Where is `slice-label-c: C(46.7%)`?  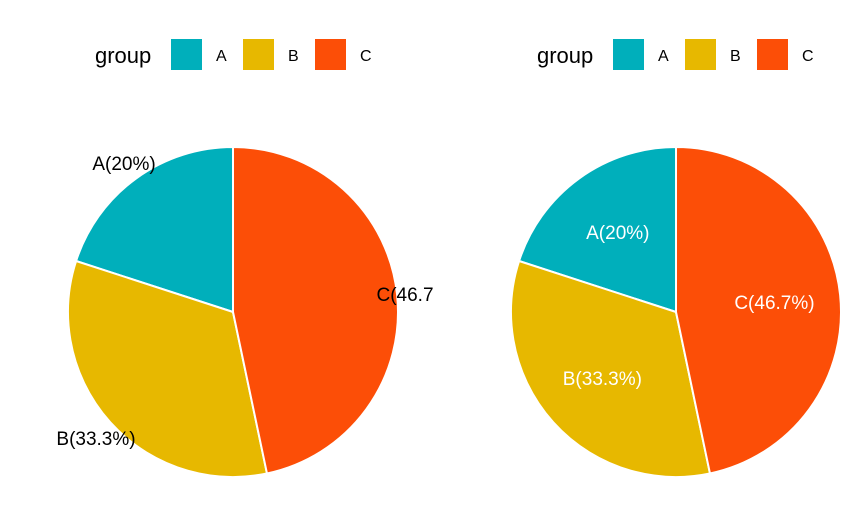 slice-label-c: C(46.7%) is located at coordinates (774, 303).